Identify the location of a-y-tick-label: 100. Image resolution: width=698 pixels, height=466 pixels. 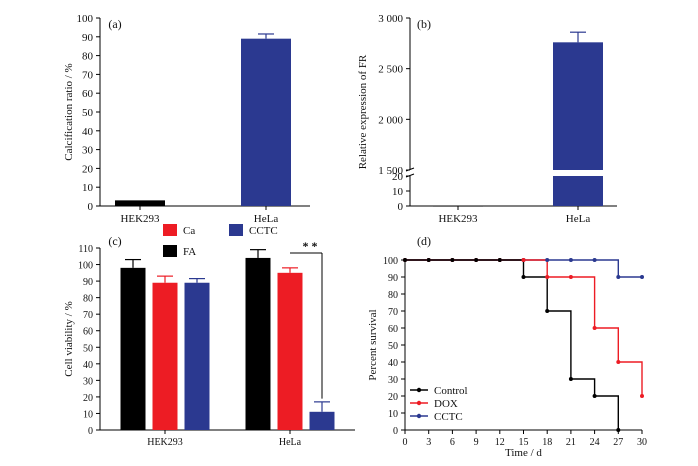
(85, 19).